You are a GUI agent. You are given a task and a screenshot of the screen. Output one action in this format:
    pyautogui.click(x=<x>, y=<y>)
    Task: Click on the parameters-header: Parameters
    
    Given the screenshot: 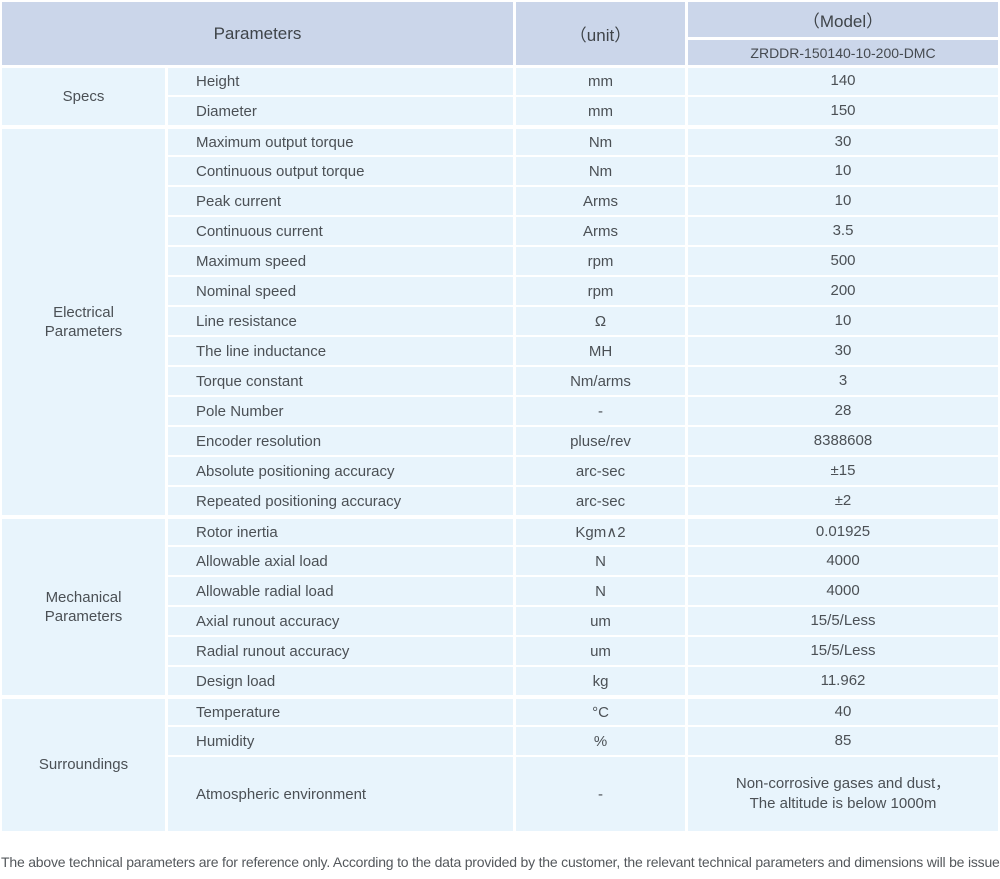 What is the action you would take?
    pyautogui.click(x=257, y=33)
    